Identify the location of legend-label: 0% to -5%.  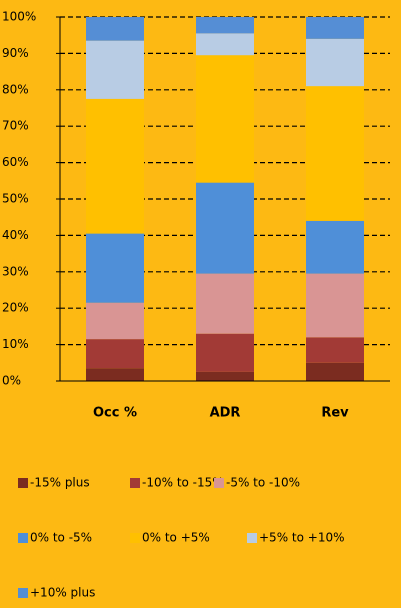
(61, 538).